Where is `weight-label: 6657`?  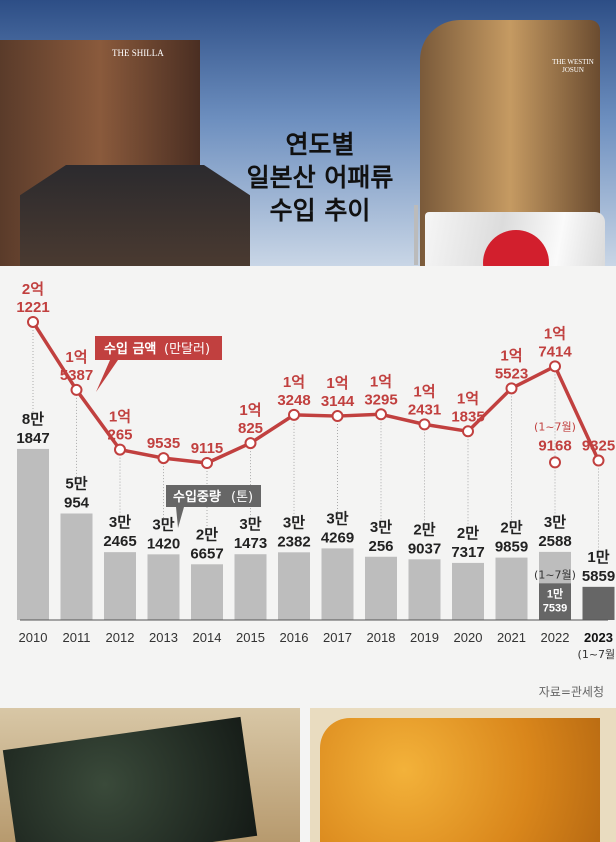
weight-label: 6657 is located at coordinates (206, 553).